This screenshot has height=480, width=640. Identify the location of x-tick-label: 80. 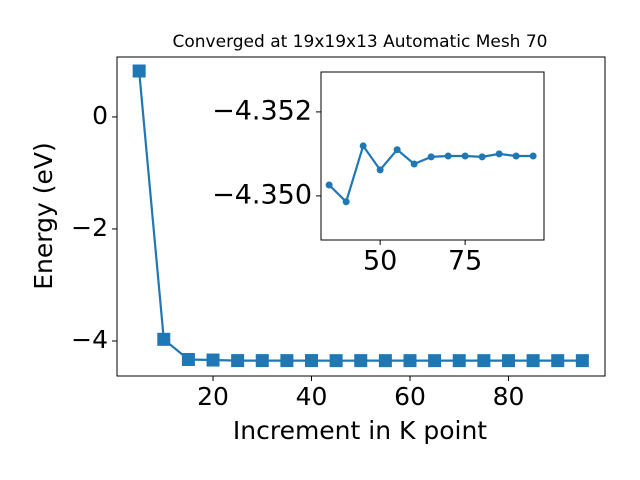
(509, 396).